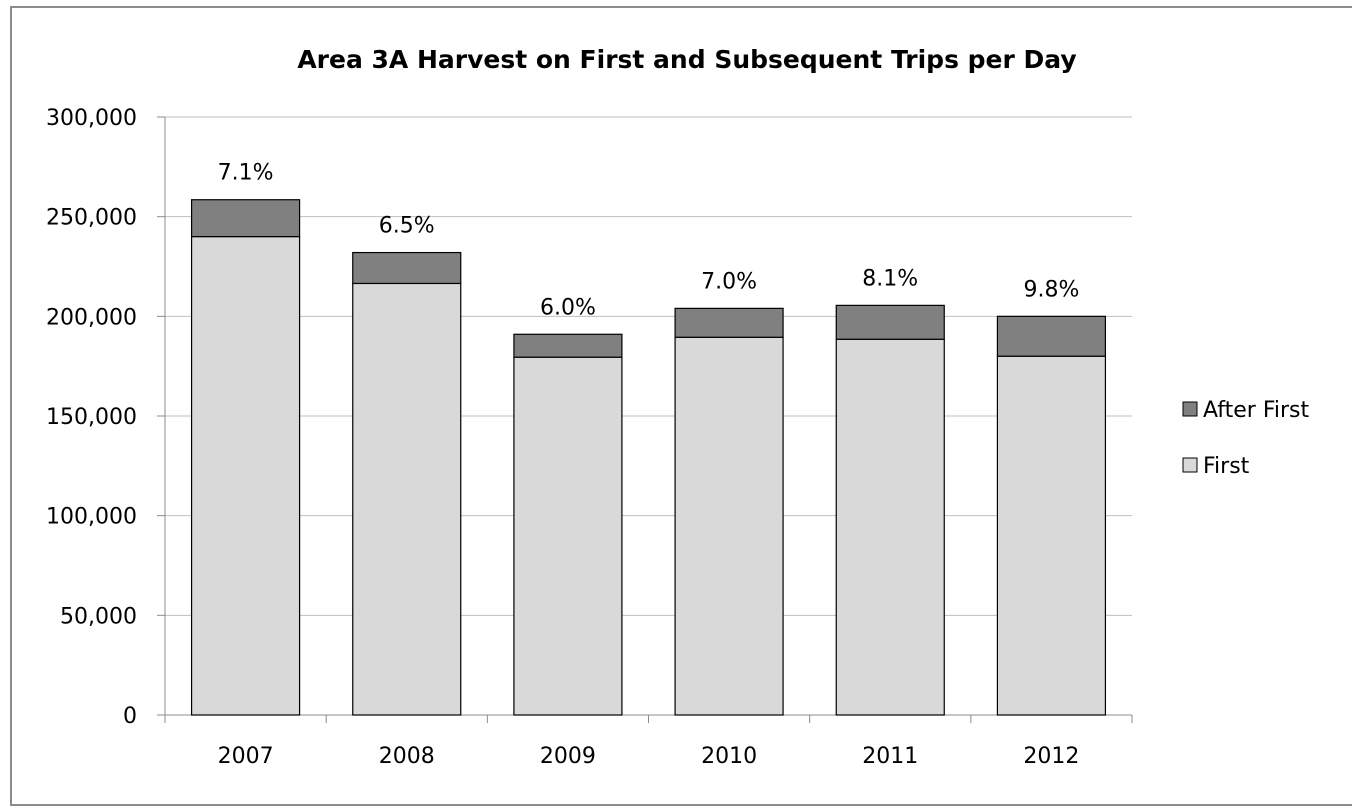 Image resolution: width=1352 pixels, height=806 pixels. What do you see at coordinates (130, 716) in the screenshot?
I see `y-tick-label: 0` at bounding box center [130, 716].